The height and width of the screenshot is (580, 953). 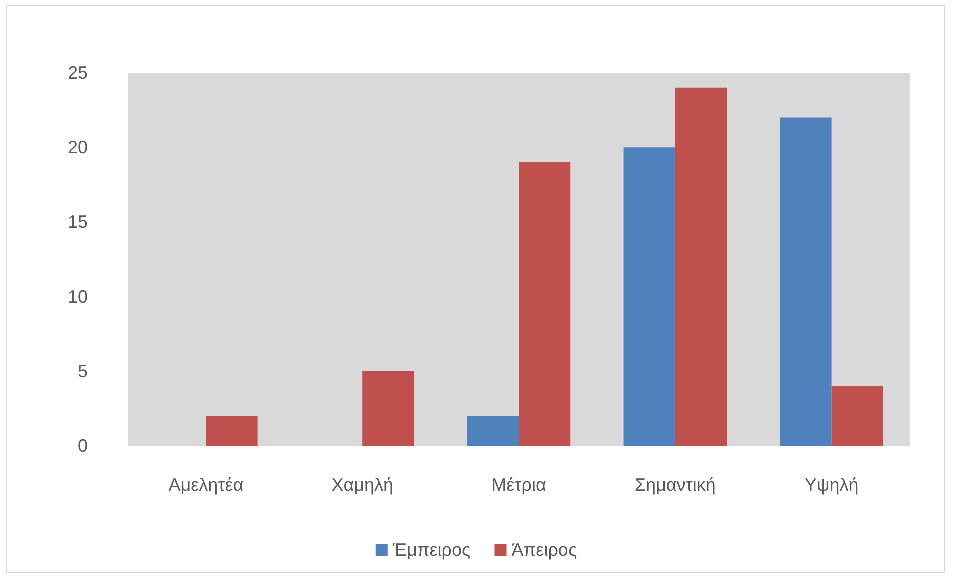 I want to click on x-tick-label: Χαμηλή, so click(x=363, y=485).